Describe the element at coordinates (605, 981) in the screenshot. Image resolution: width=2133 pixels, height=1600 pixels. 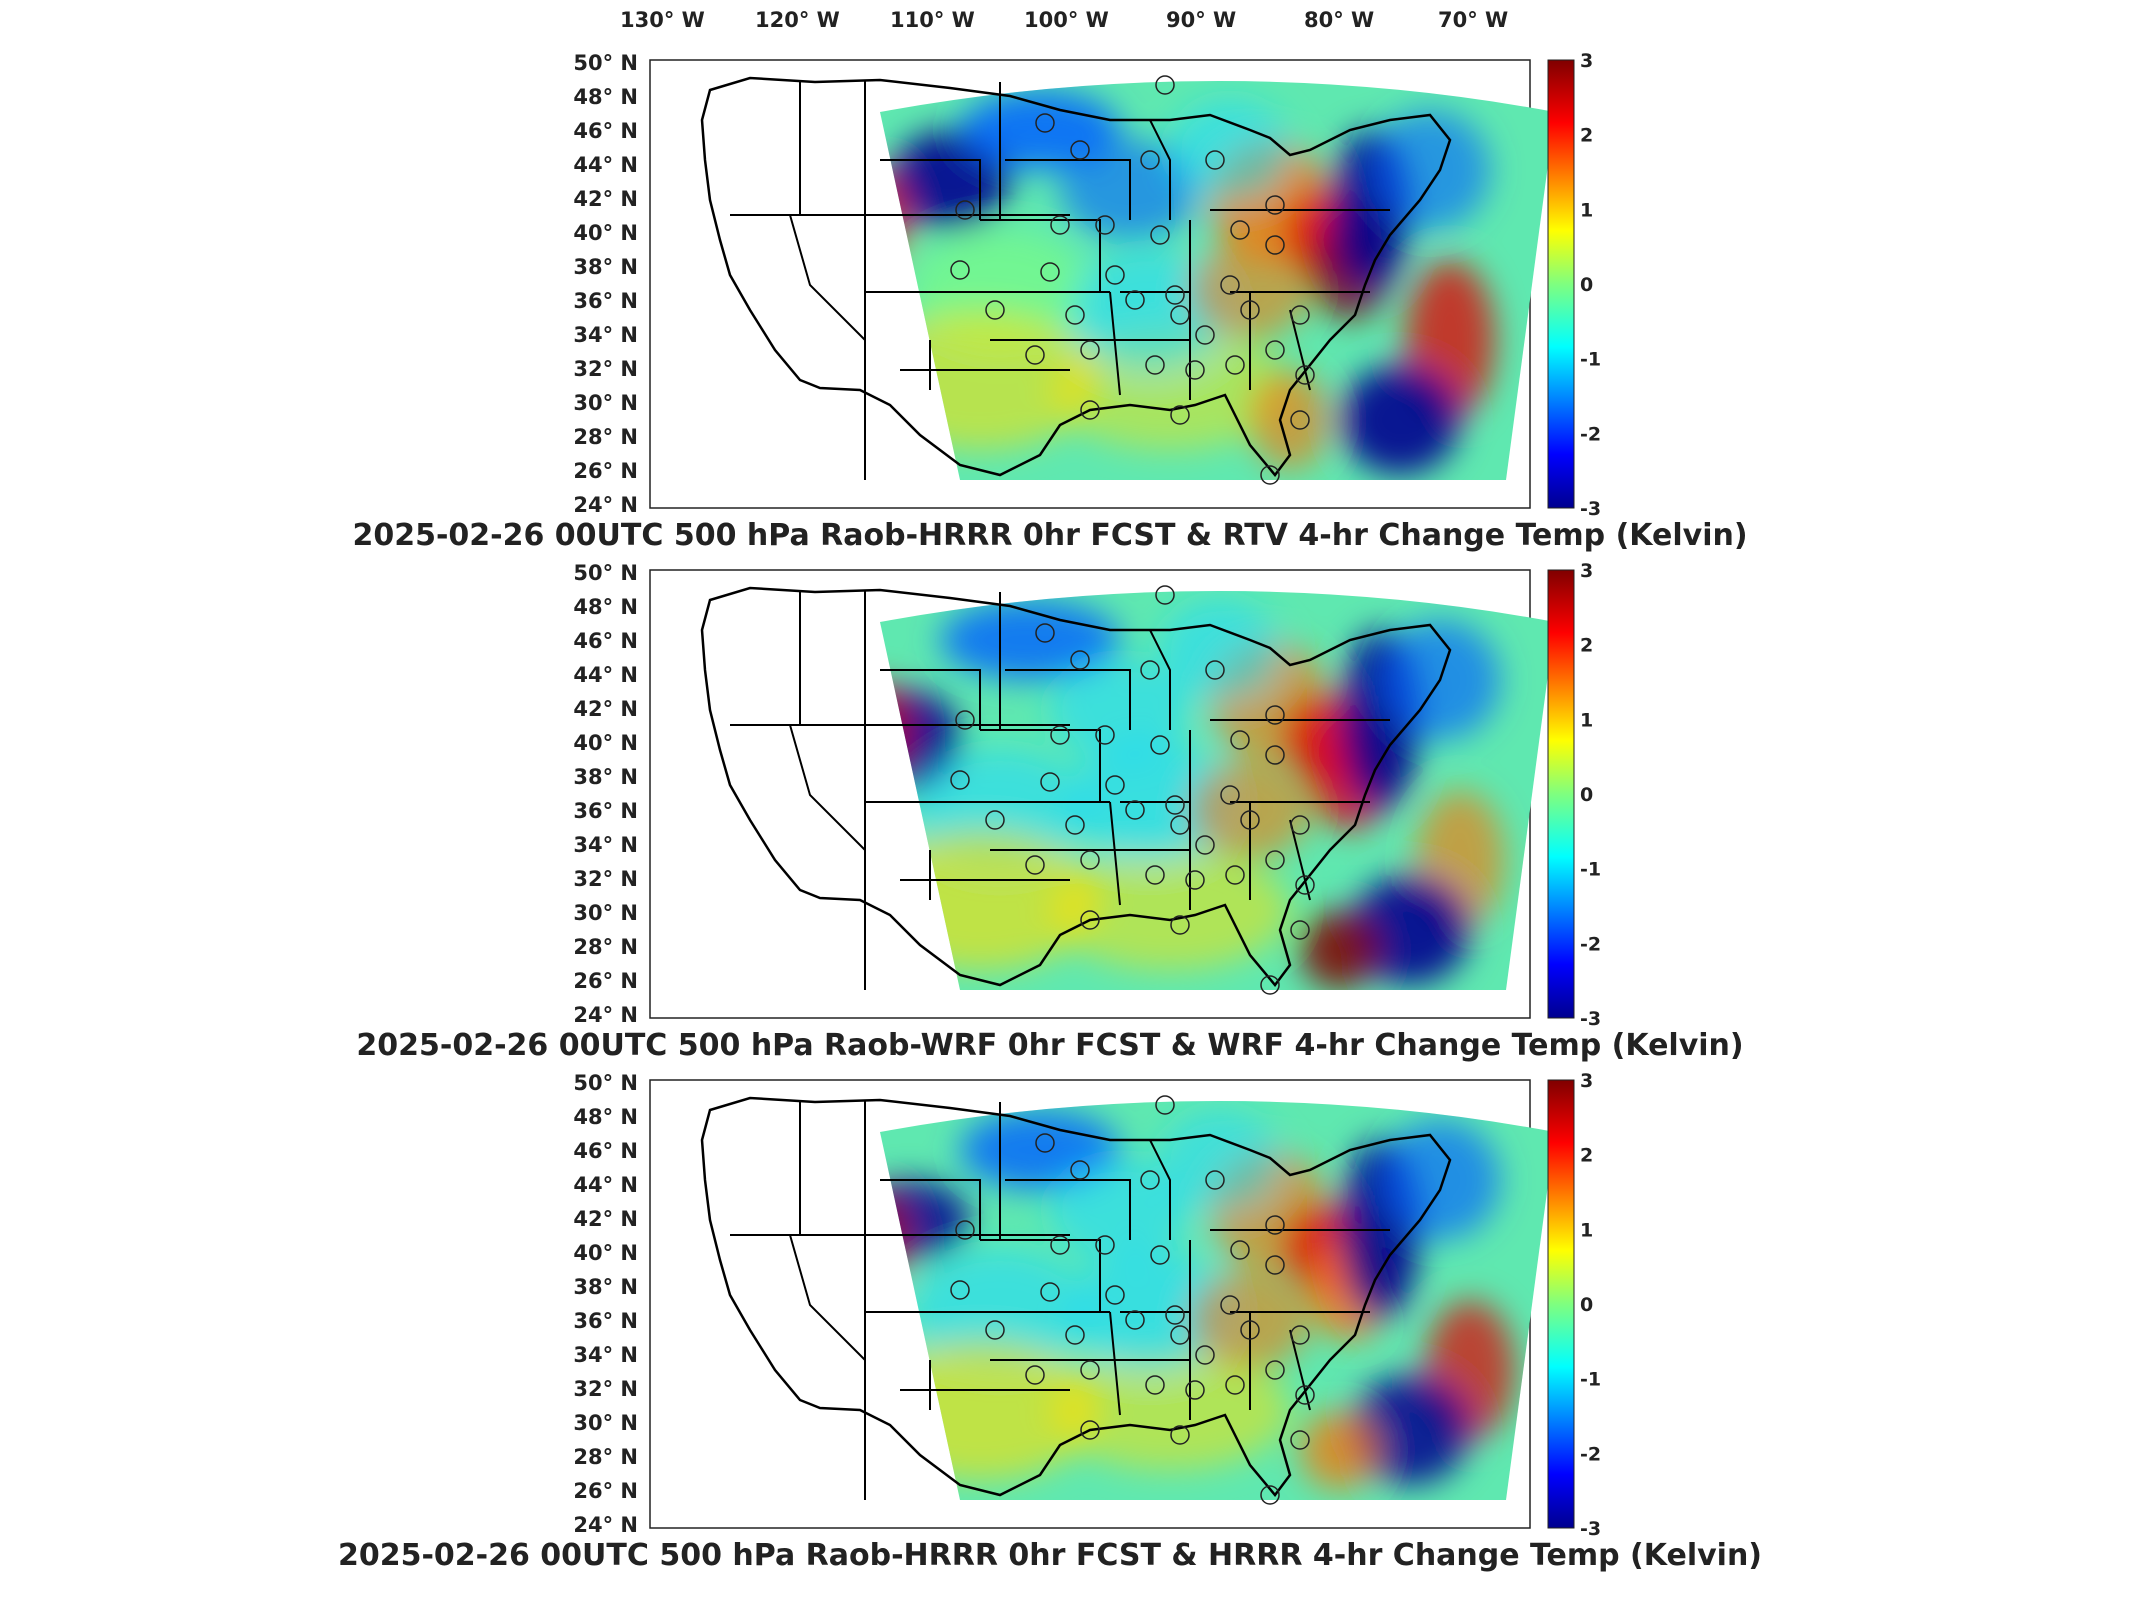
I see `lat-tick: 26° N` at that location.